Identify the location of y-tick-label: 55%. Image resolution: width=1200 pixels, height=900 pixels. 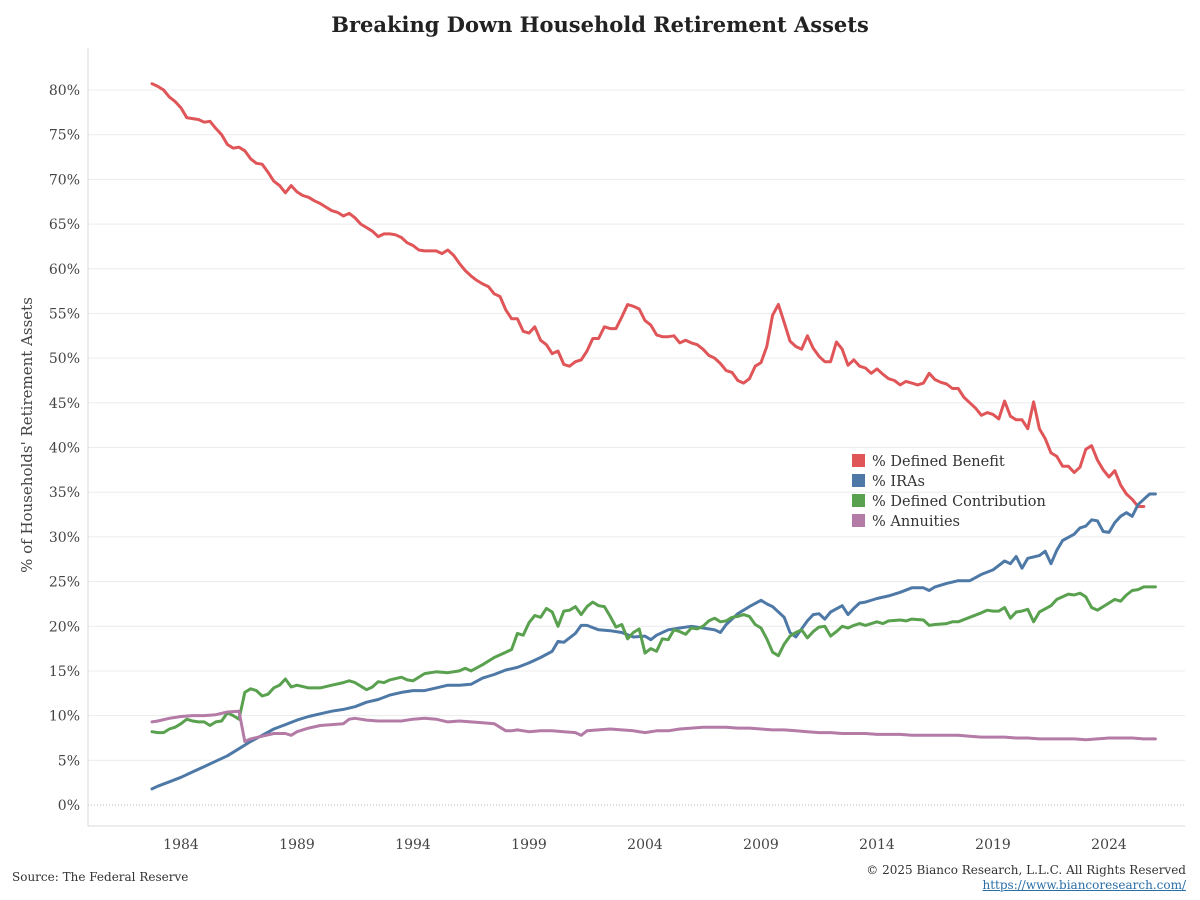
(64, 314).